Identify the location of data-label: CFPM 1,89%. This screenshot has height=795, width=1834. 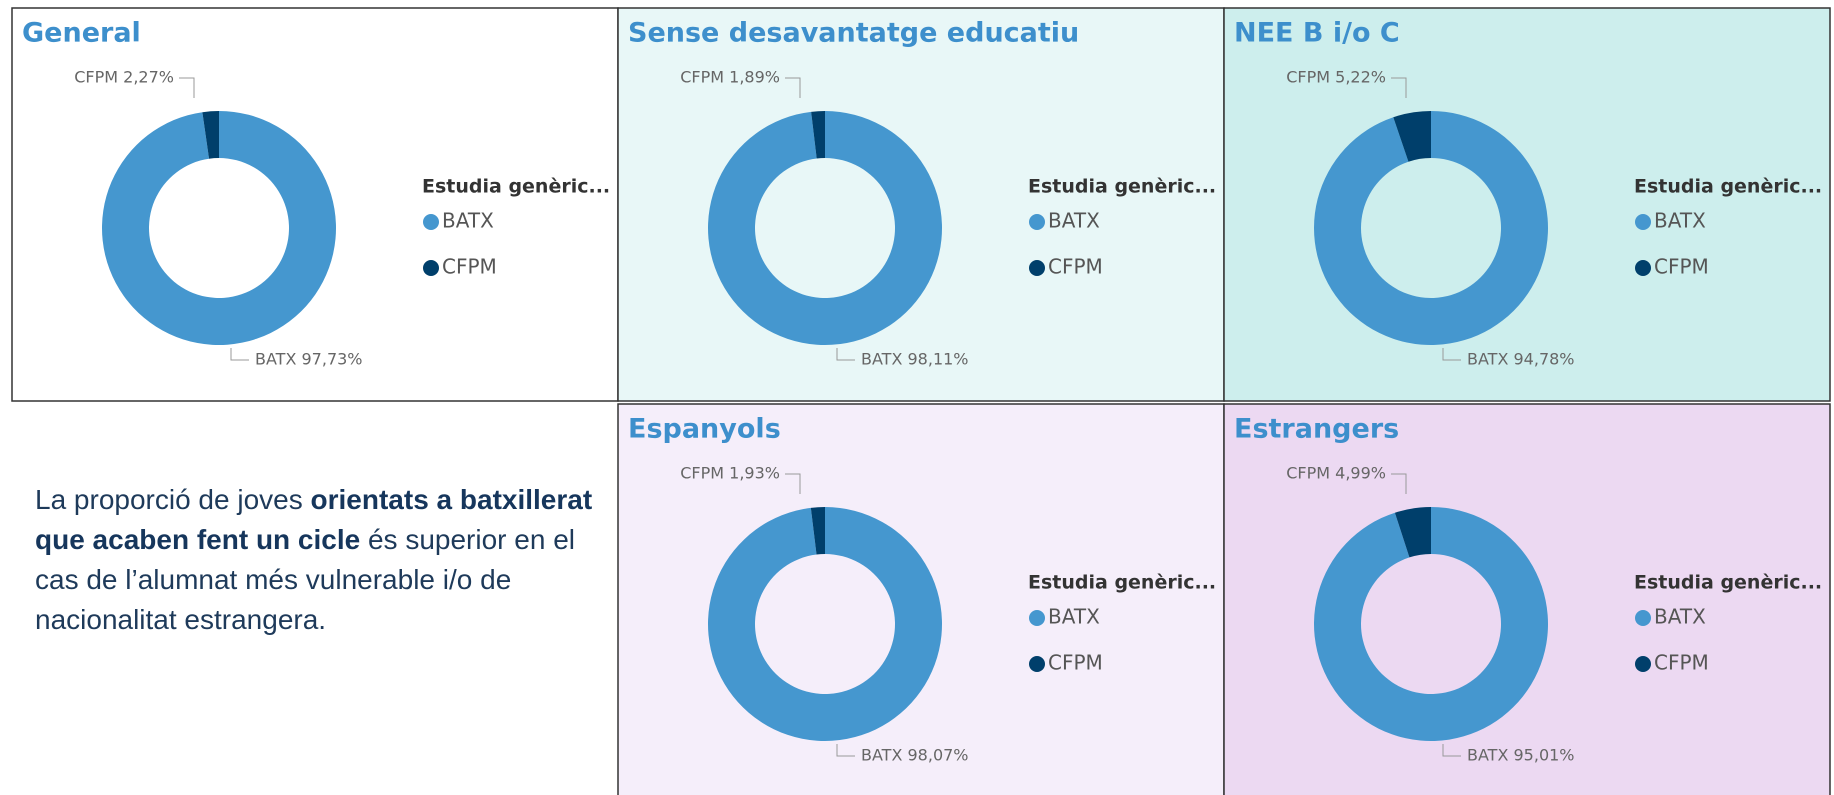
(730, 77).